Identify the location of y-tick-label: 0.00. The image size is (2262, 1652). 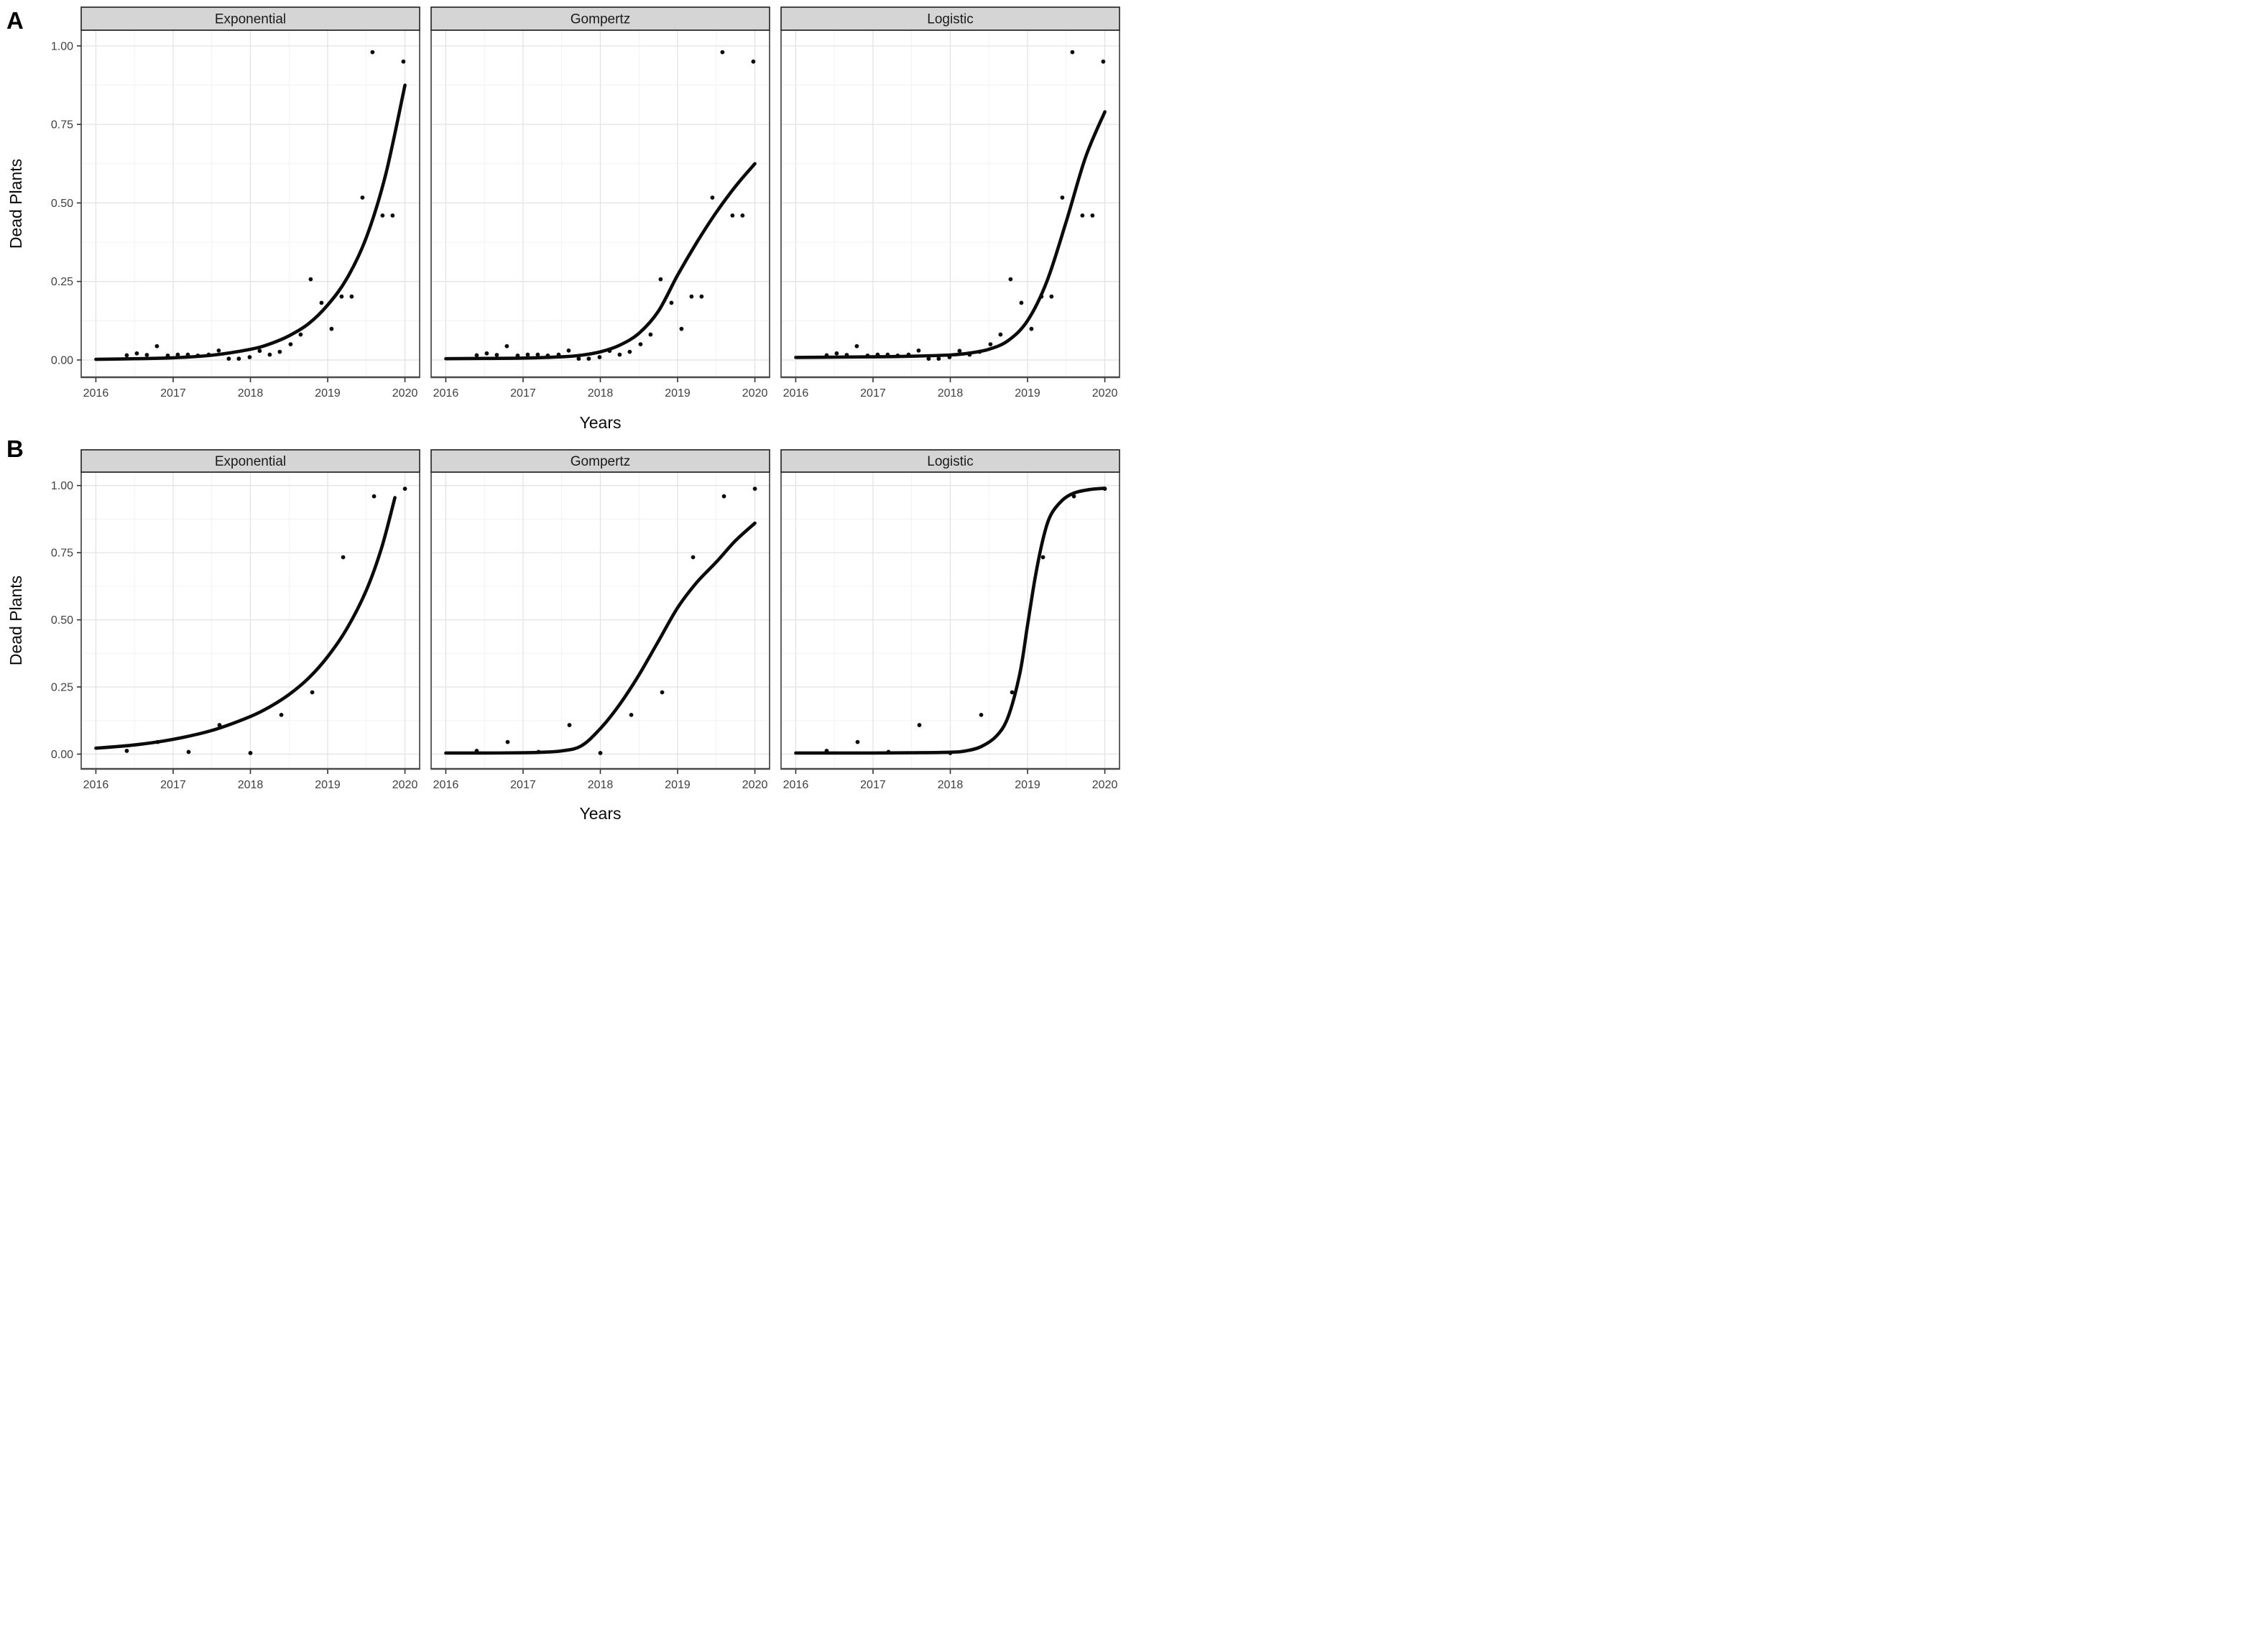
(62, 360).